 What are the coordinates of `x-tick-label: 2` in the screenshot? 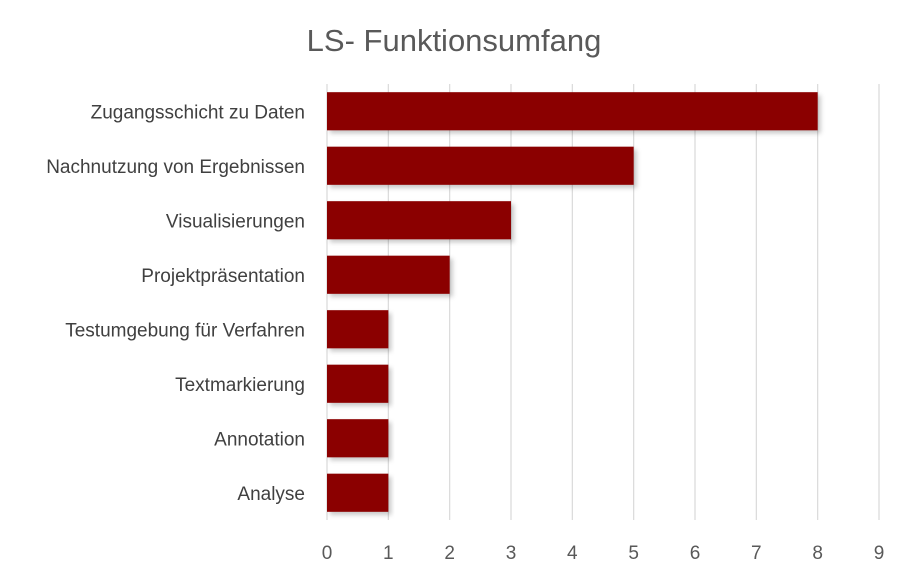 It's located at (449, 553).